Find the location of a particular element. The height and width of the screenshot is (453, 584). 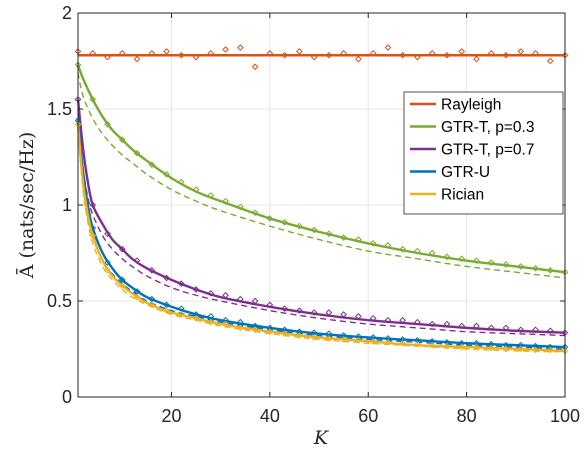

legend-label: GTR-U is located at coordinates (465, 172).